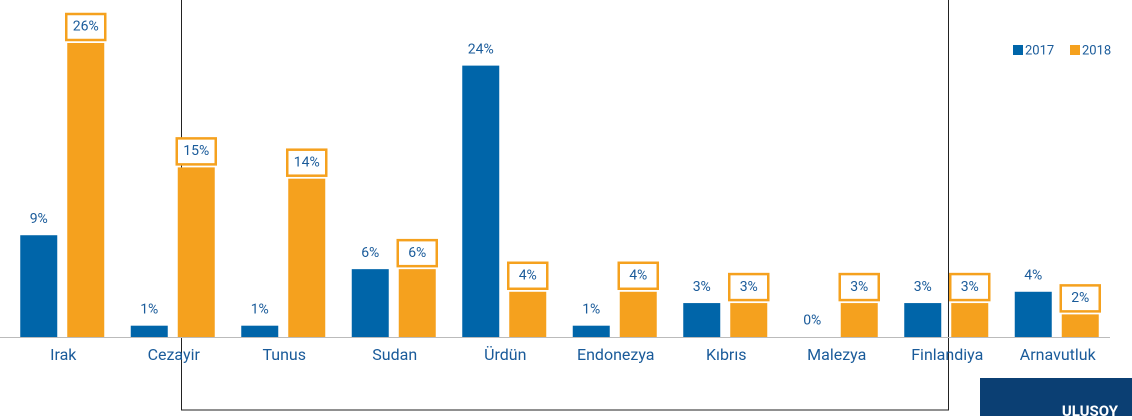 The image size is (1132, 420). Describe the element at coordinates (726, 354) in the screenshot. I see `x-tick-label: Kıbrıs` at that location.